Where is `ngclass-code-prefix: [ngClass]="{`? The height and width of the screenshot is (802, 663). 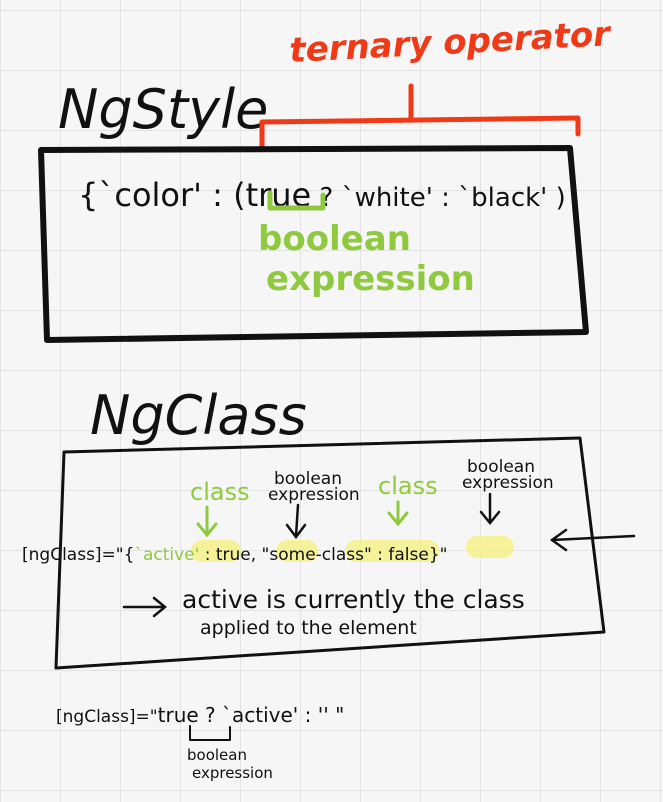
ngclass-code-prefix: [ngClass]="{ is located at coordinates (78, 555).